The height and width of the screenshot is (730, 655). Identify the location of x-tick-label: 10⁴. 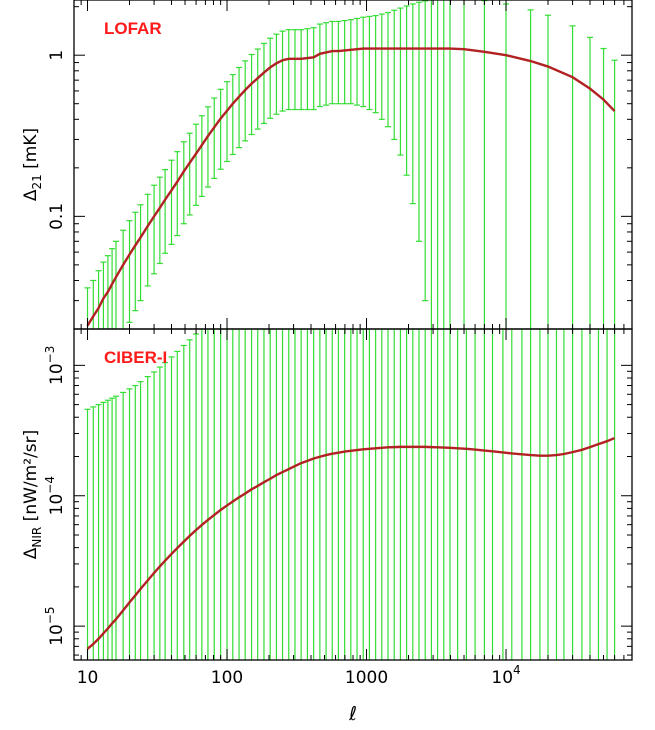
(505, 675).